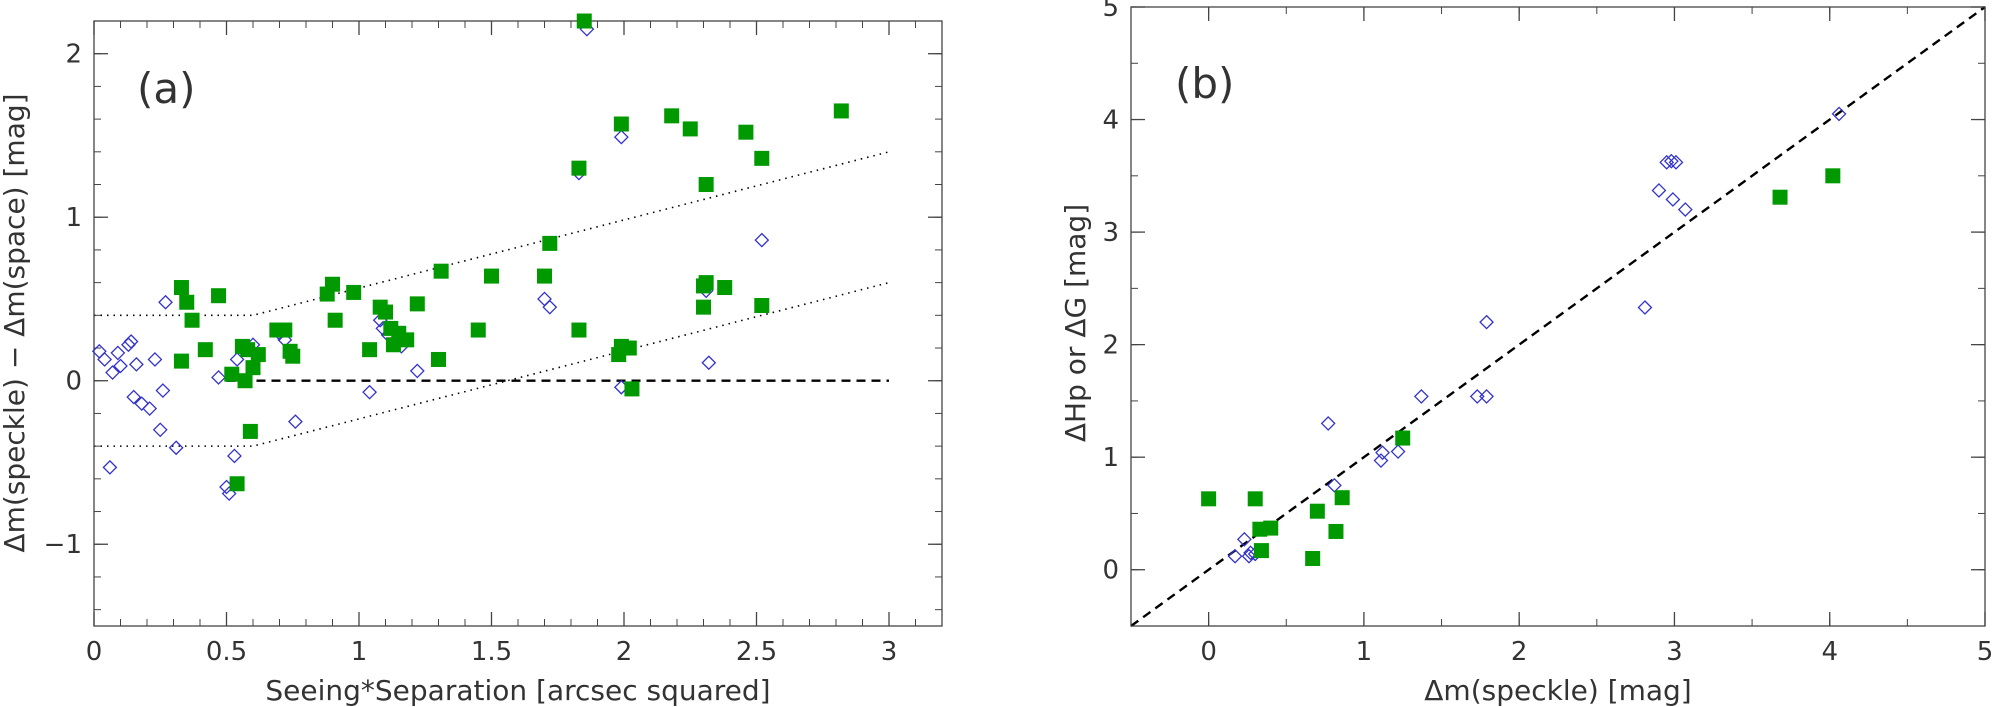 The image size is (2001, 707). I want to click on panel-label-a: (a), so click(166, 88).